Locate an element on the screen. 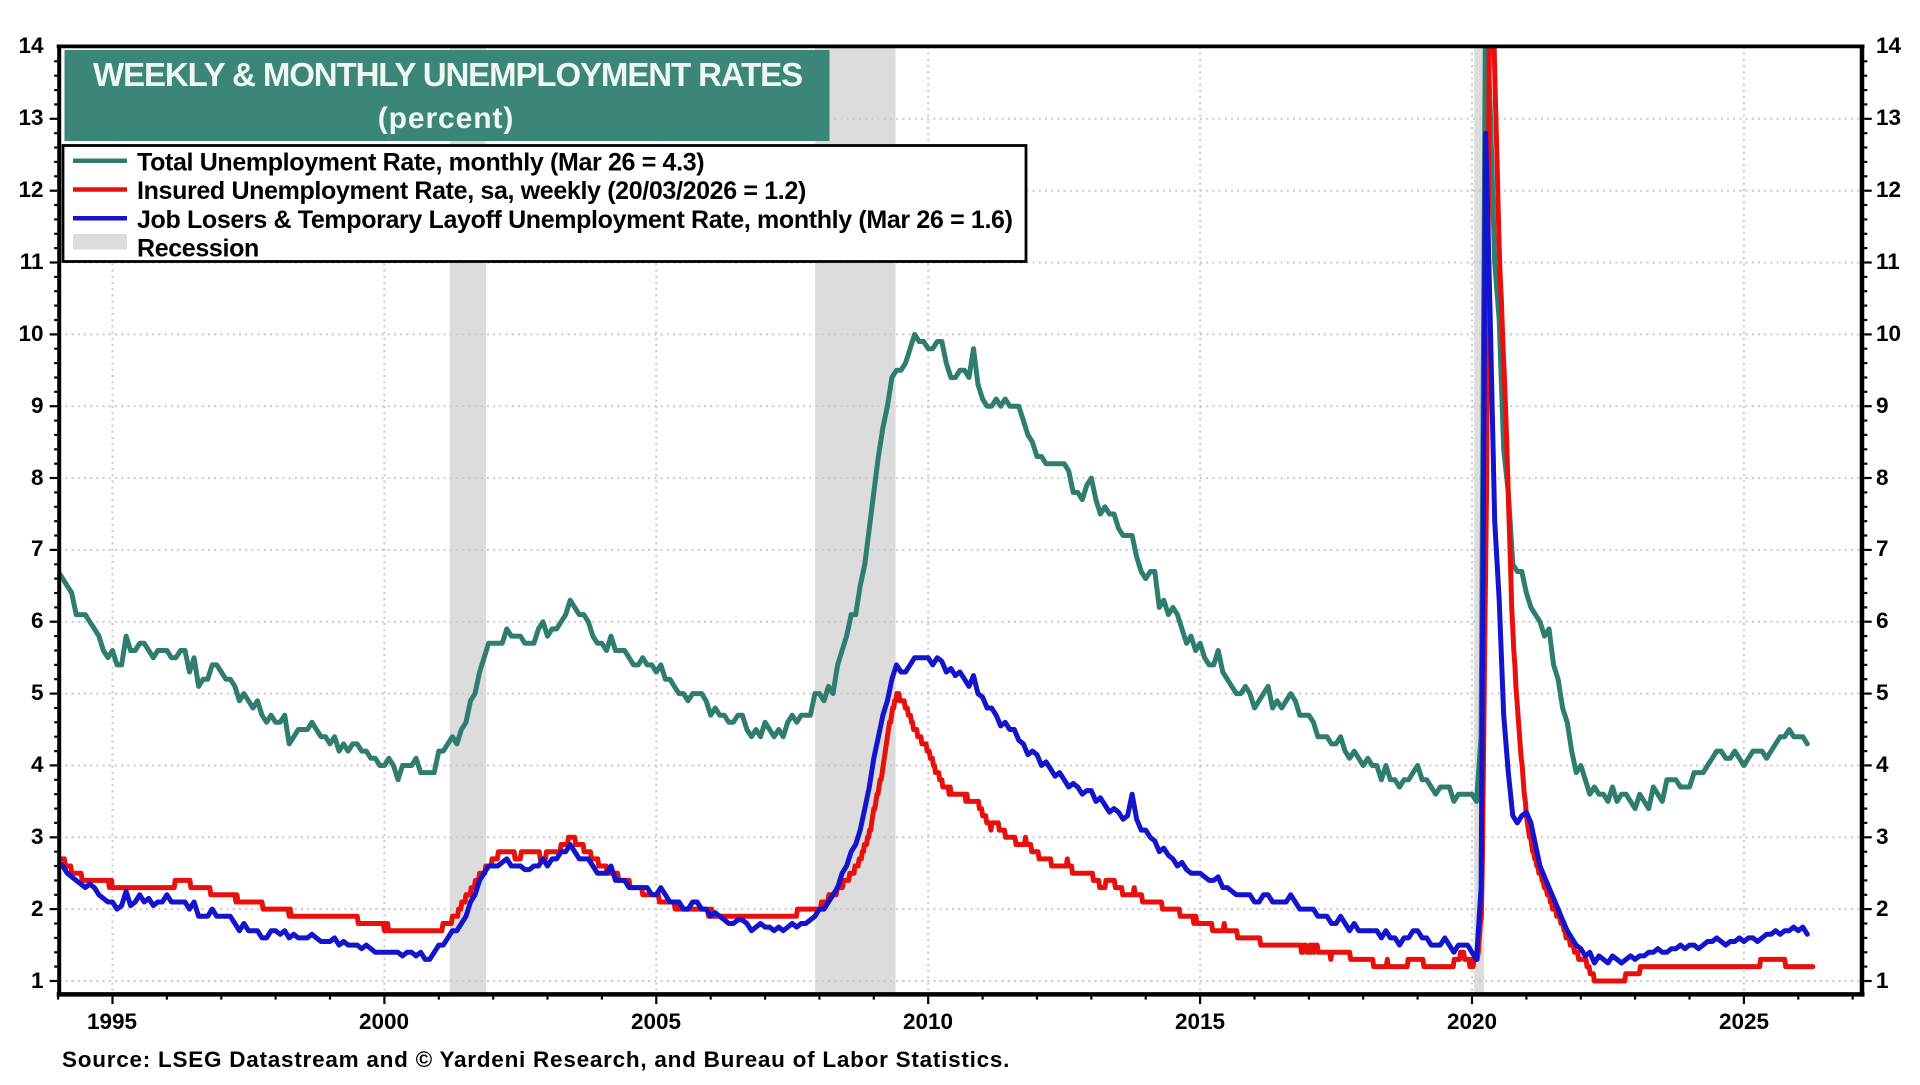 This screenshot has height=1085, width=1920. svg-text: 2010 is located at coordinates (928, 1021).